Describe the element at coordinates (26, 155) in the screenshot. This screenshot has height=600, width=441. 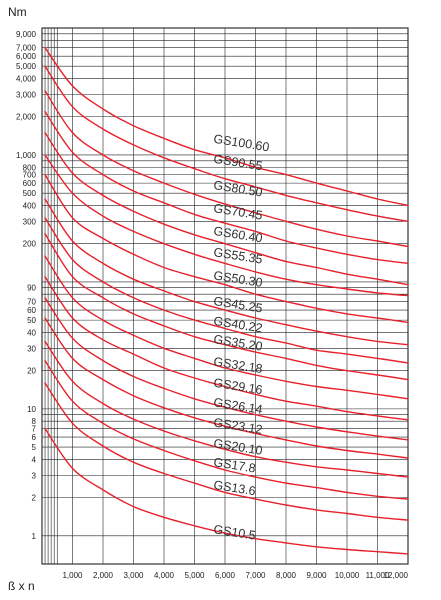
I see `y-tick-label: 1,000` at that location.